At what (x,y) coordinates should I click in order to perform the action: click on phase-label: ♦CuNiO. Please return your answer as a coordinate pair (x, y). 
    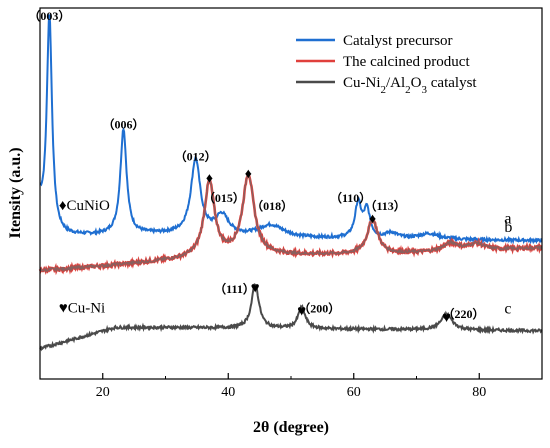
    Looking at the image, I should click on (84, 206).